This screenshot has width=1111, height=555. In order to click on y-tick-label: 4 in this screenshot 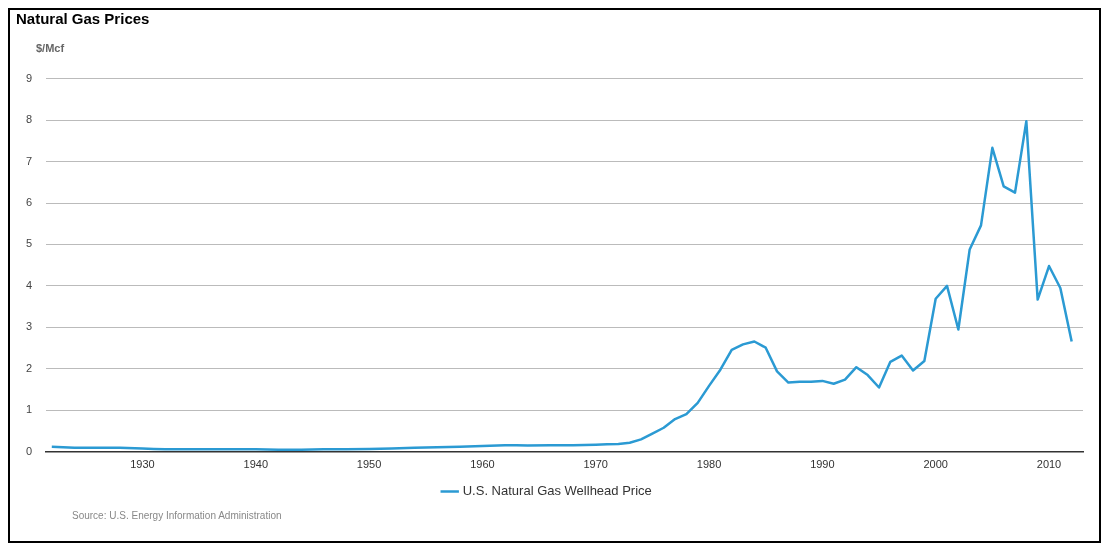, I will do `click(29, 284)`.